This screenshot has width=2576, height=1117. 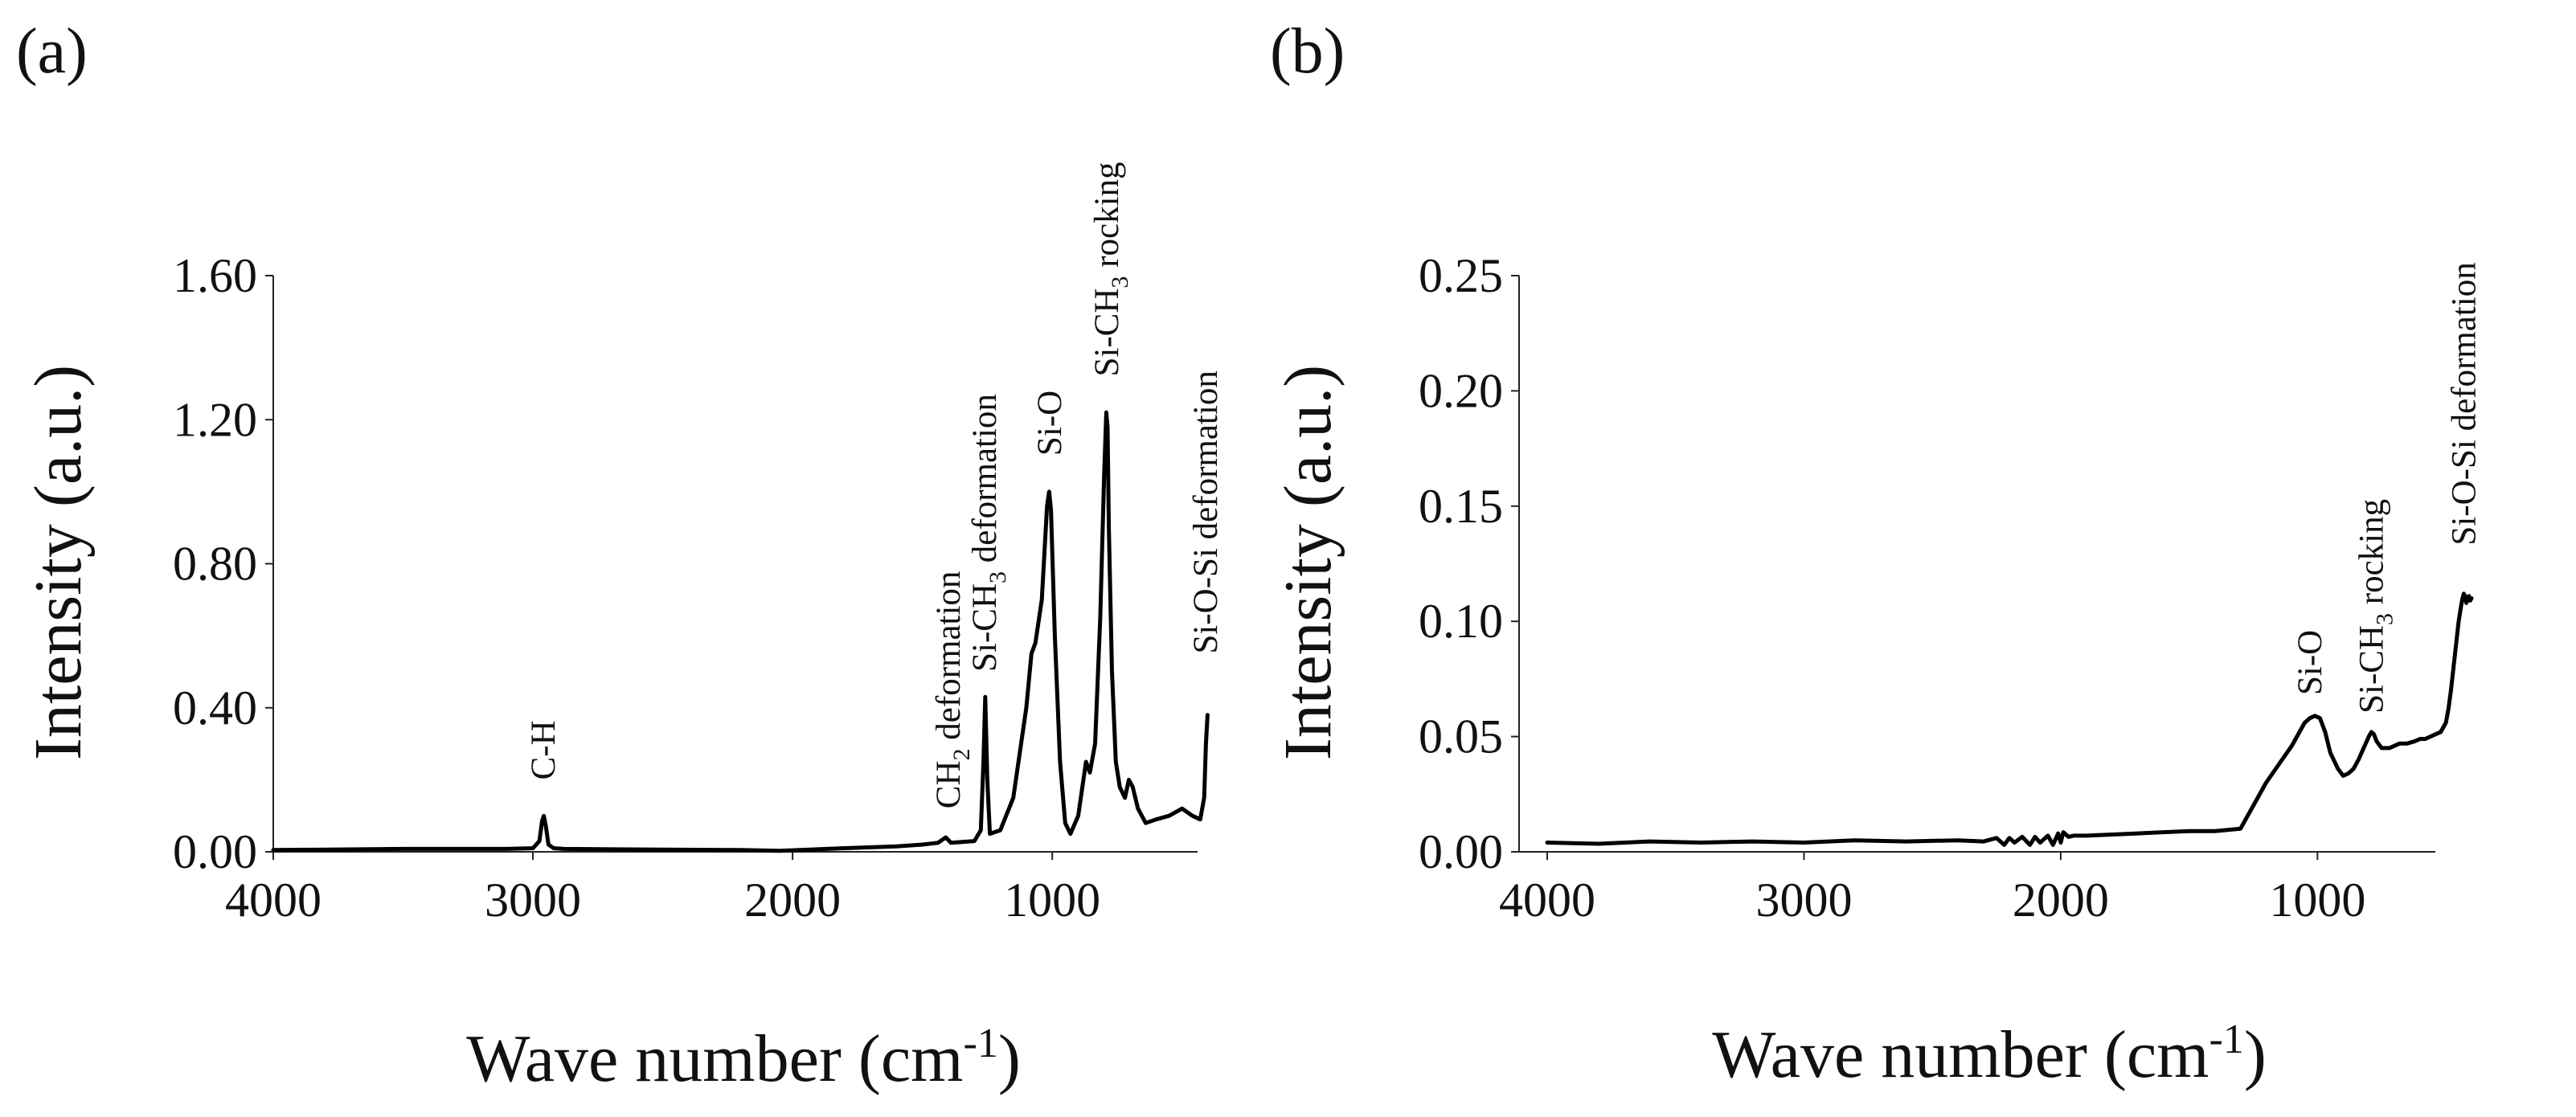 I want to click on panel-a-spectrum-line, so click(x=740, y=631).